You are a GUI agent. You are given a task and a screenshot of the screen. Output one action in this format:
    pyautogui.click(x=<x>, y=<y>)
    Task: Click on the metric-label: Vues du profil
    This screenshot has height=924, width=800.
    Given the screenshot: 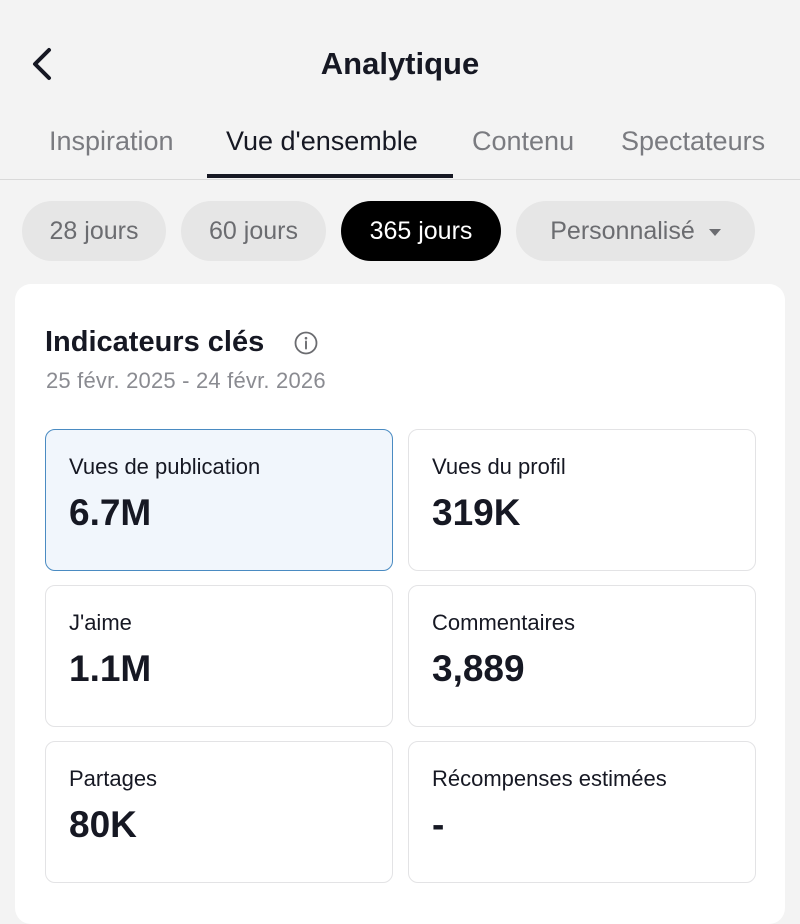 What is the action you would take?
    pyautogui.click(x=499, y=466)
    